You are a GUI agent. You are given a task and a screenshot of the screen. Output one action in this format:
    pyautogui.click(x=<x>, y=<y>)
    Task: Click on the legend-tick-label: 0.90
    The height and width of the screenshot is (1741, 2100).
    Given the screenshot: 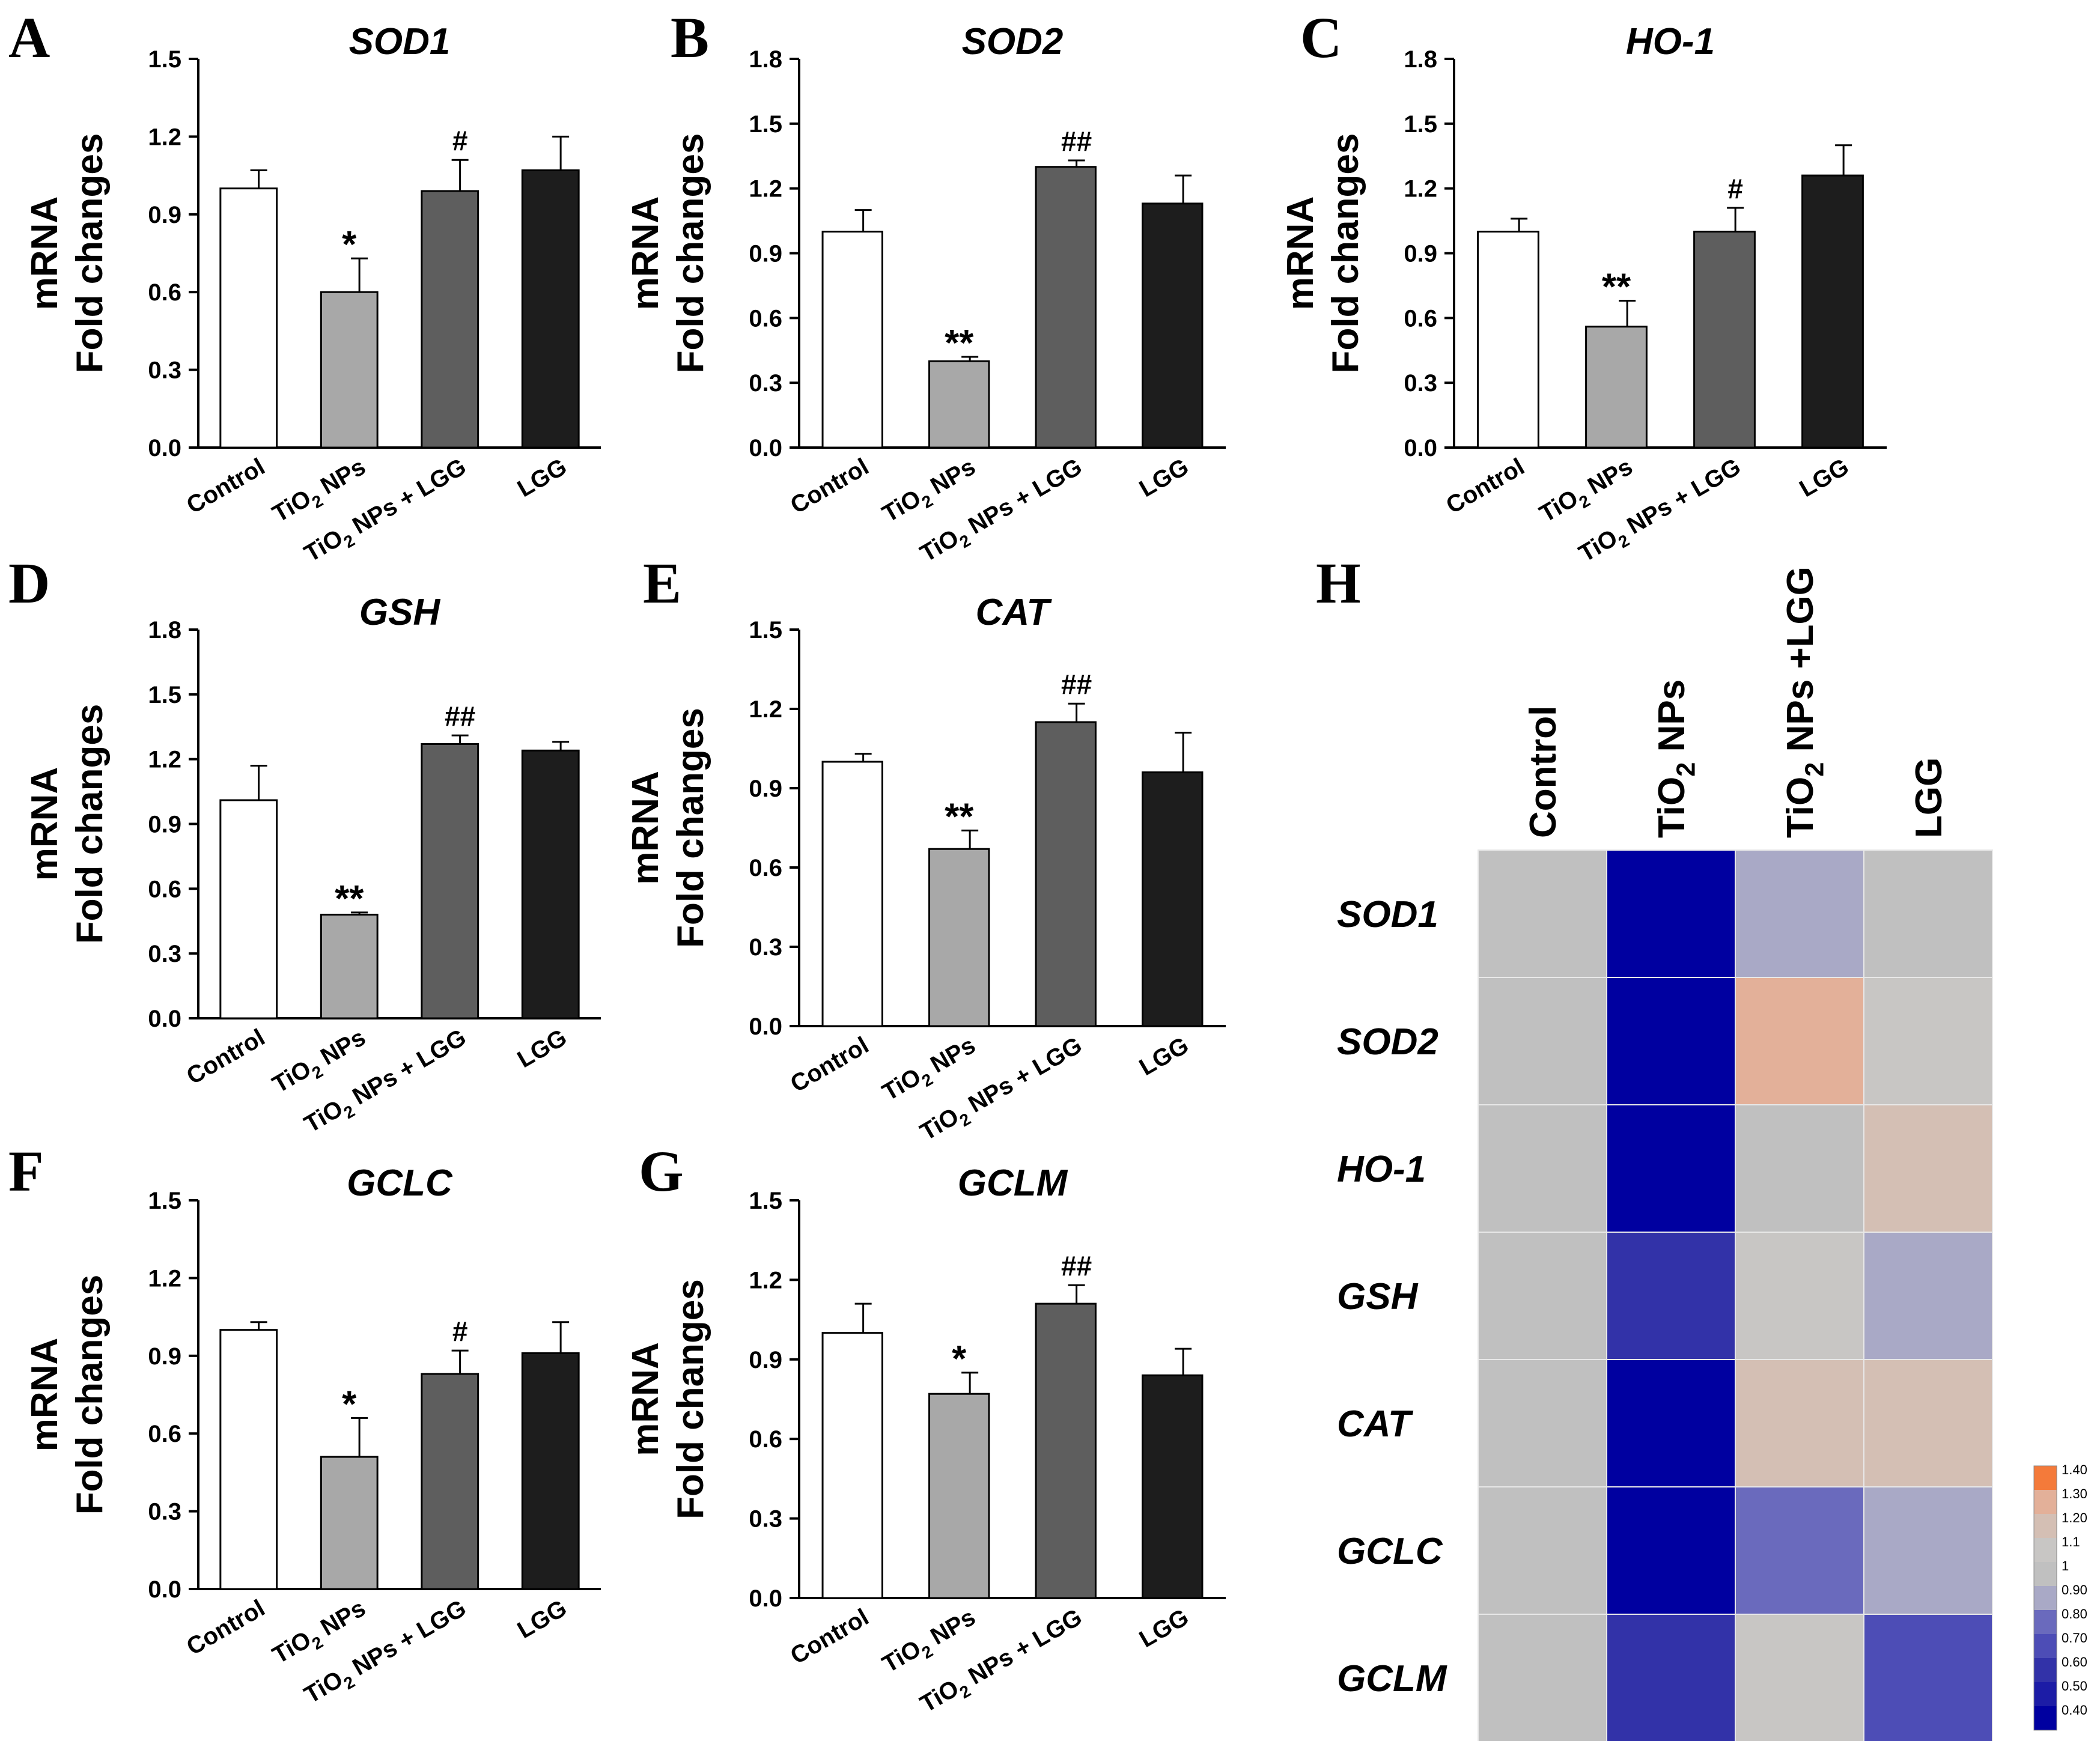 What is the action you would take?
    pyautogui.click(x=2074, y=1589)
    